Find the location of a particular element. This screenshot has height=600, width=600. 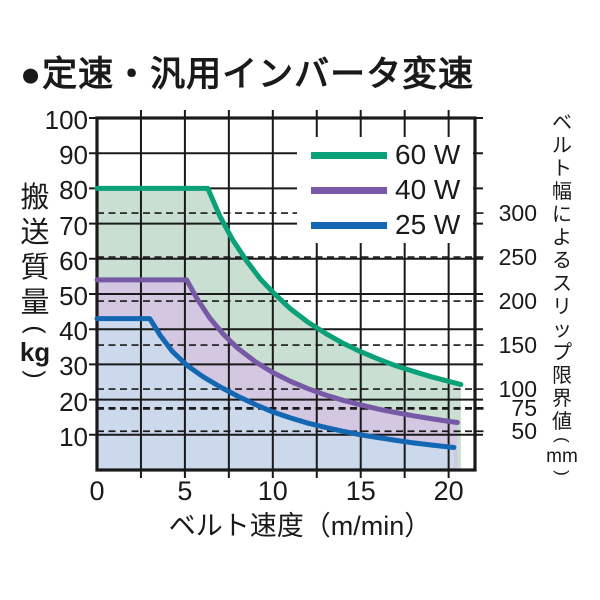

y-right-title-char: リ is located at coordinates (562, 307).